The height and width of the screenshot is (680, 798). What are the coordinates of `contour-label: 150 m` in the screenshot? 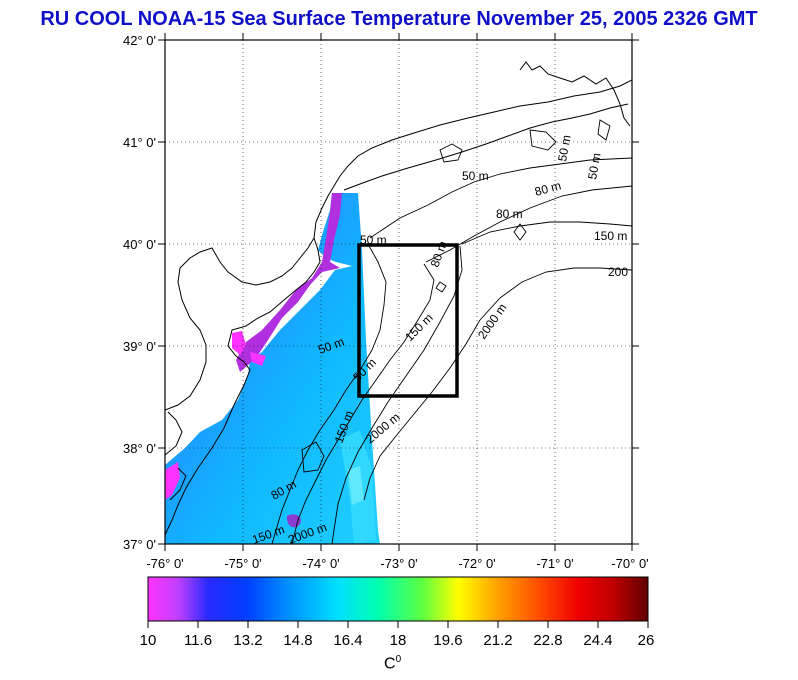 It's located at (610, 236).